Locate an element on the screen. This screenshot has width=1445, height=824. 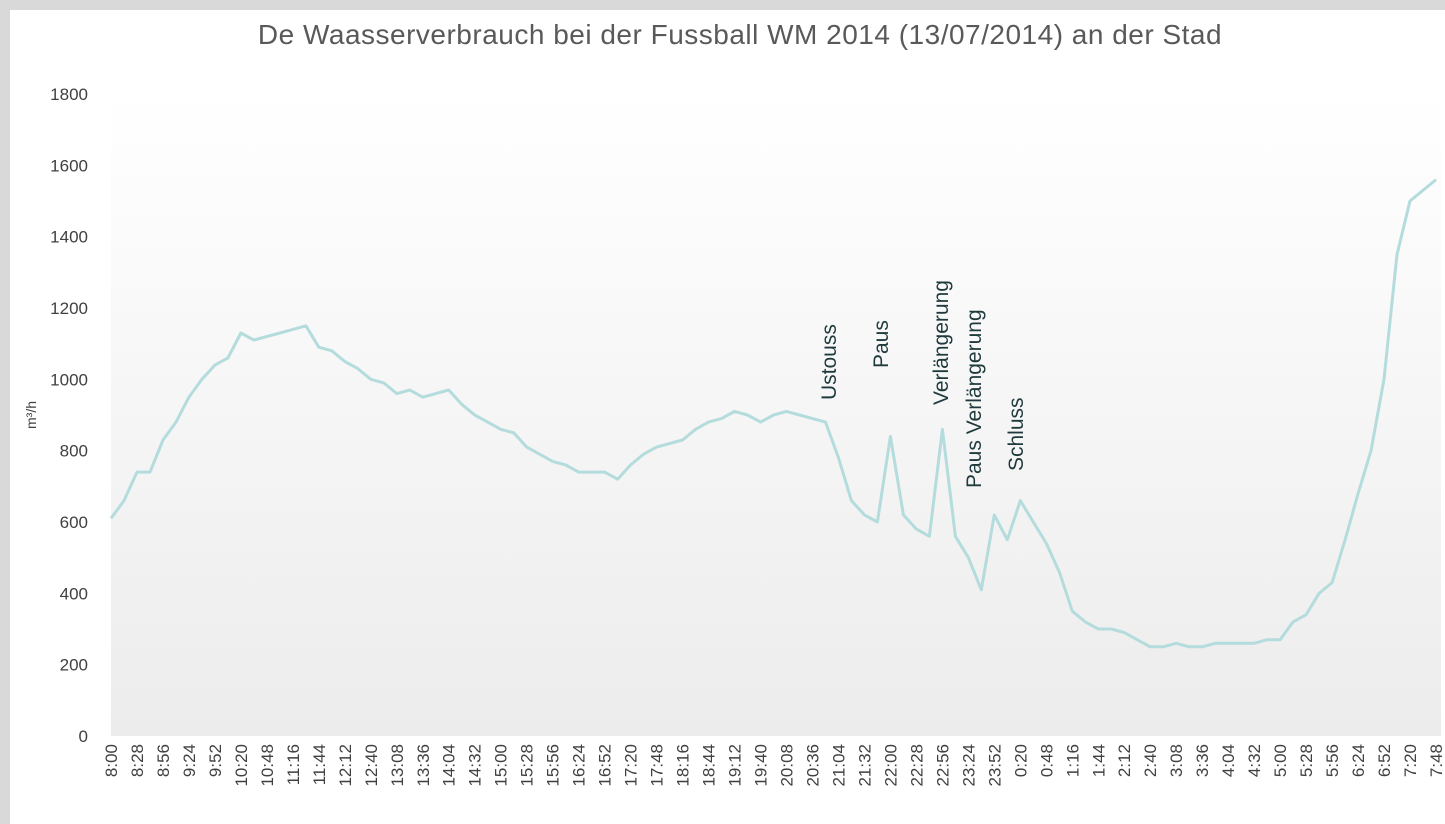
x-tick-label: 16:52 is located at coordinates (605, 765).